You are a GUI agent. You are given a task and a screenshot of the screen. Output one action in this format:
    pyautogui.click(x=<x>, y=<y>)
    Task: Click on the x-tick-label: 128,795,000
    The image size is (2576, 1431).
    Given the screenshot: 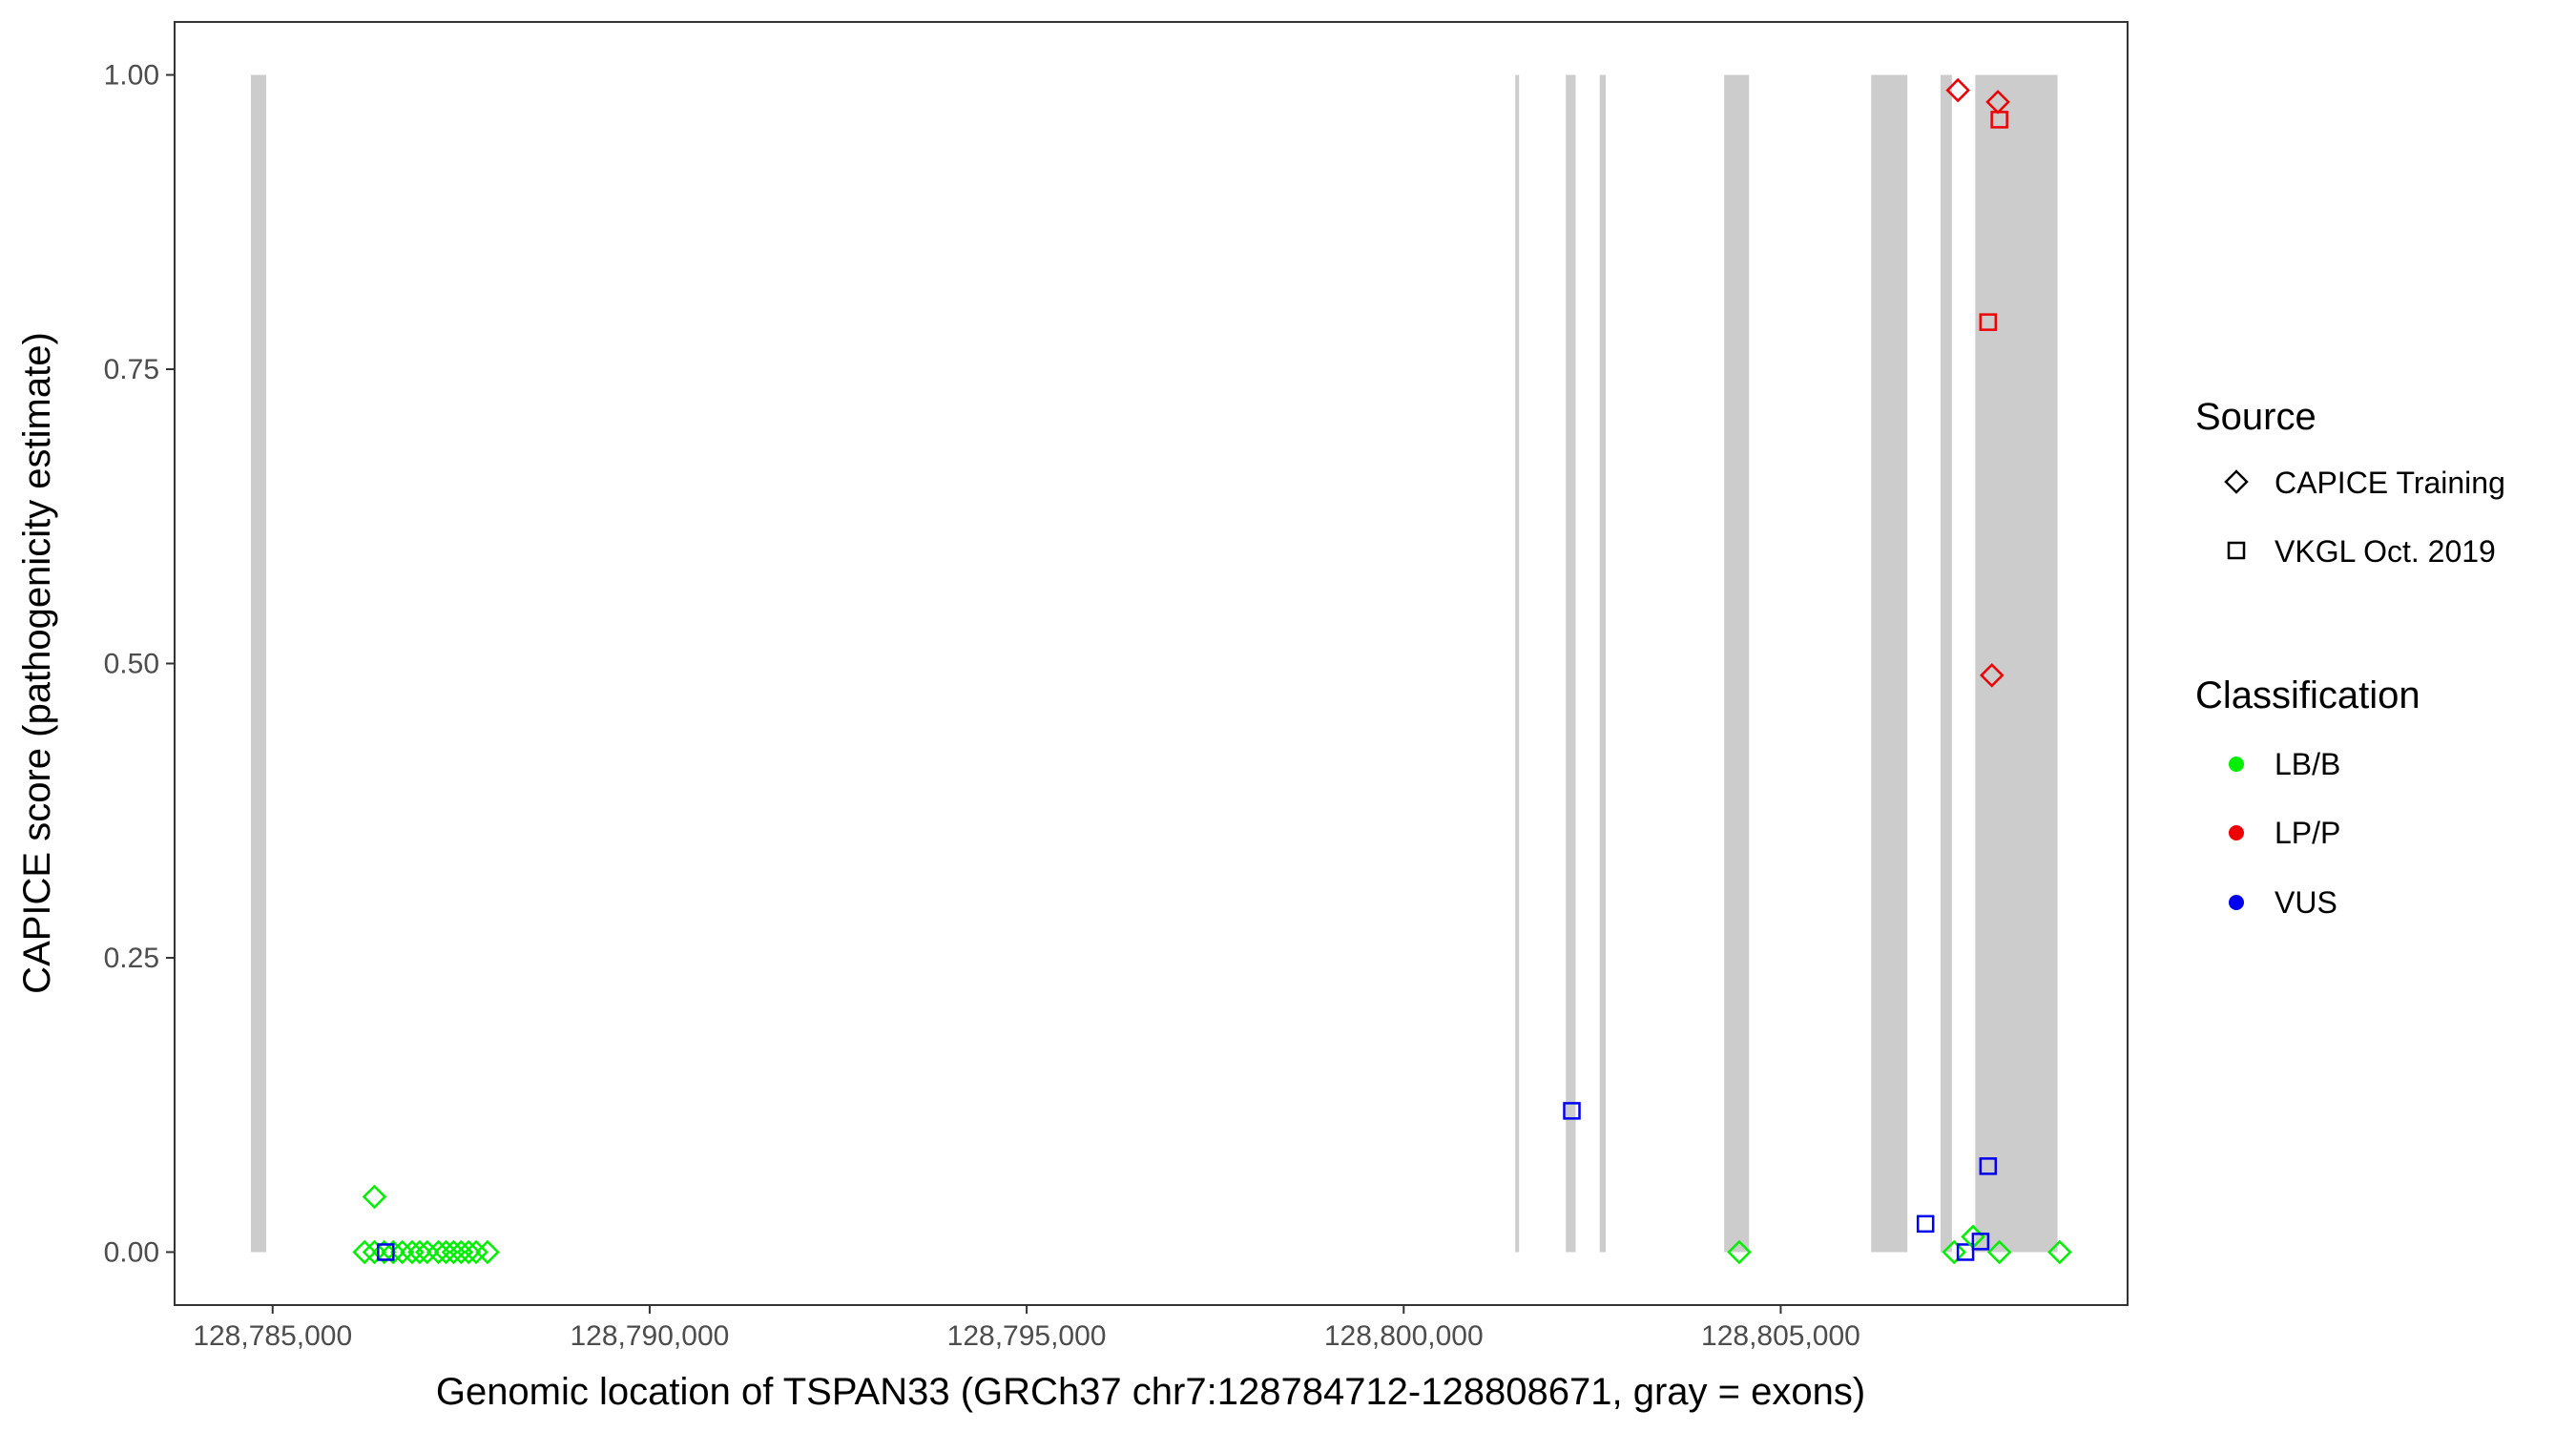 What is the action you would take?
    pyautogui.click(x=1027, y=1336)
    